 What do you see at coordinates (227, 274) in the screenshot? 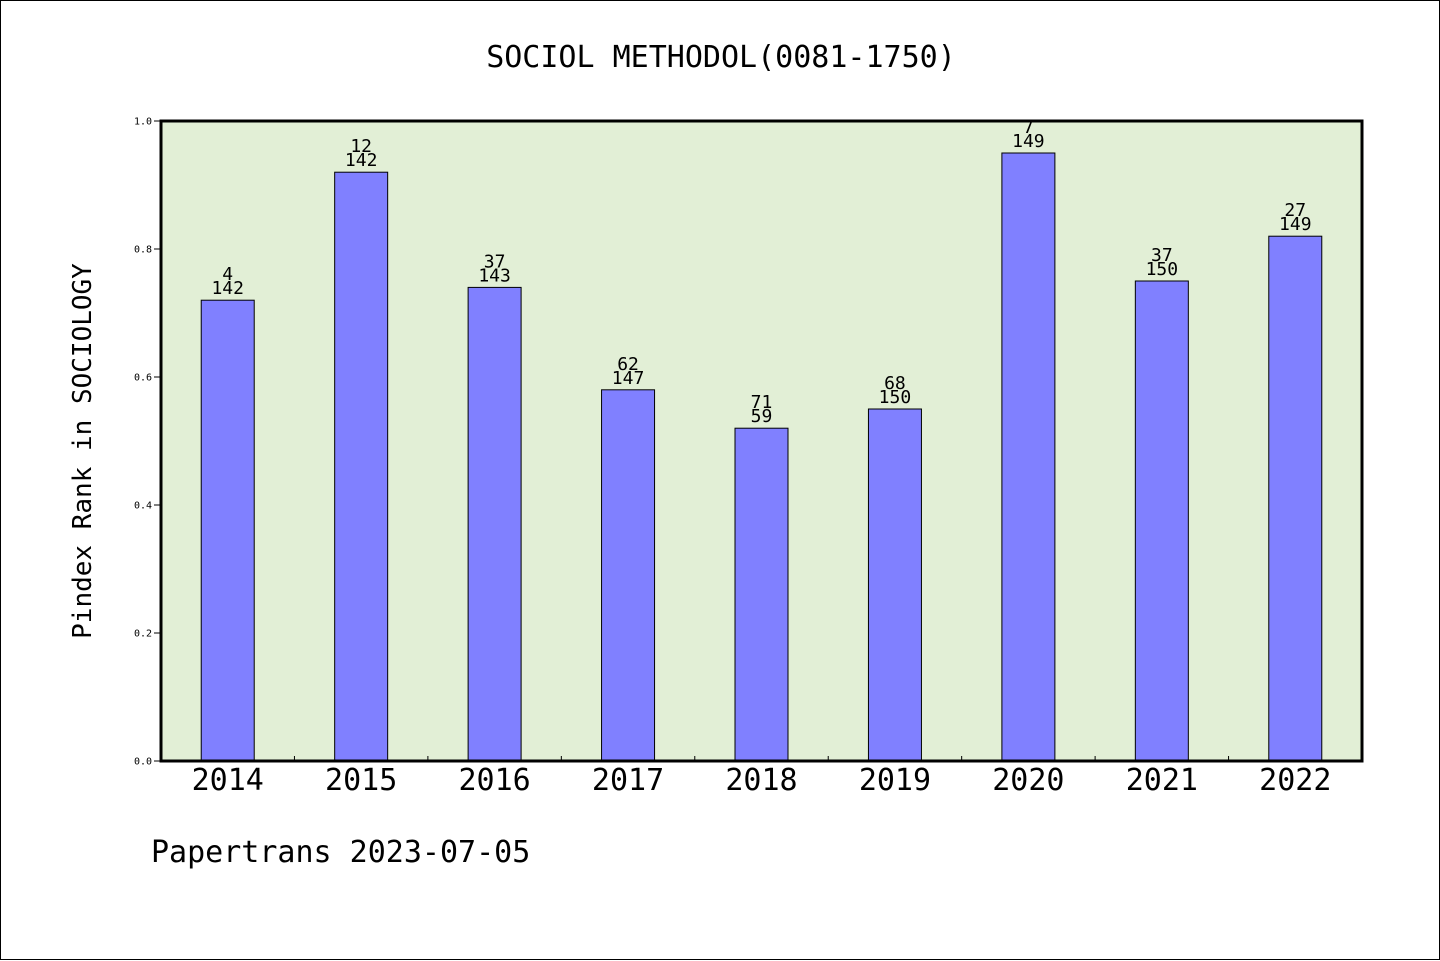
I see `rank-label-2014: 4` at bounding box center [227, 274].